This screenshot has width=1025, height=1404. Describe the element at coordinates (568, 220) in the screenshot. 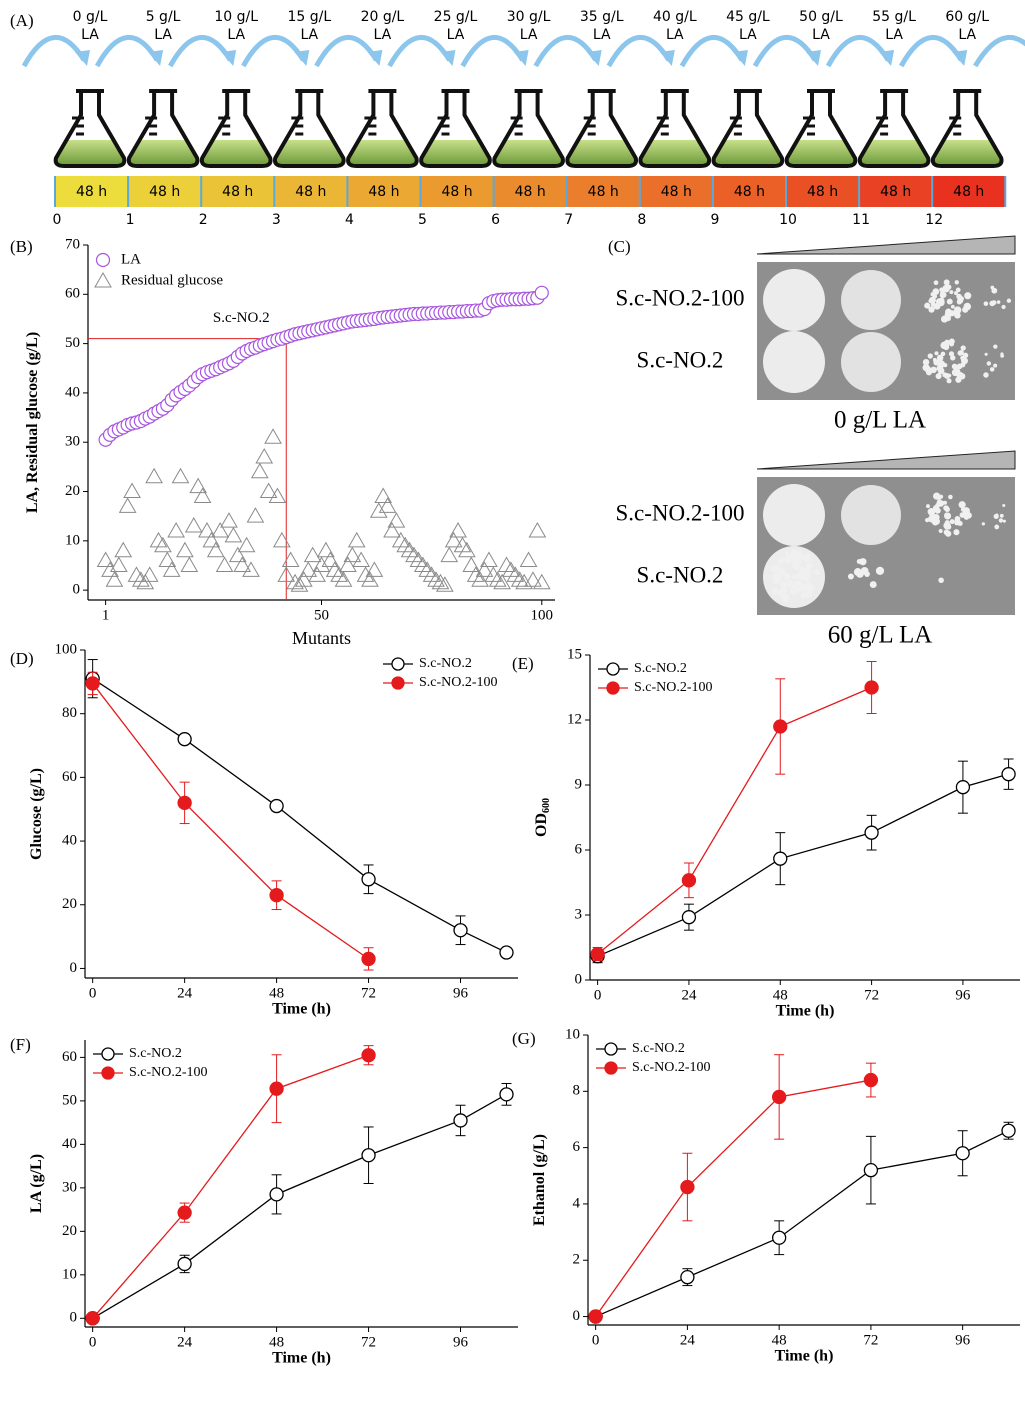

I see `step-label: 7` at that location.